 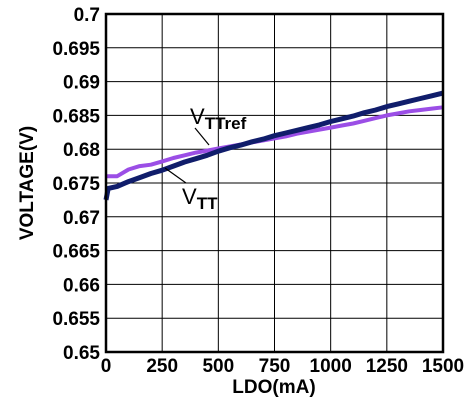 I want to click on y-tick-label: 0.685, so click(x=76, y=116).